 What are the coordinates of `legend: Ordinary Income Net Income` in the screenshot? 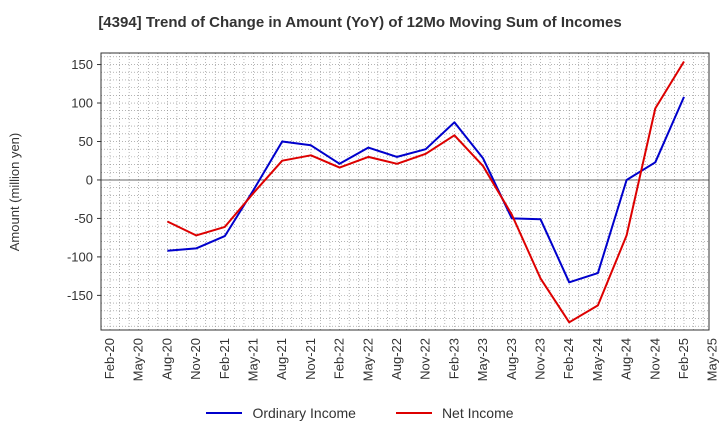 It's located at (360, 413).